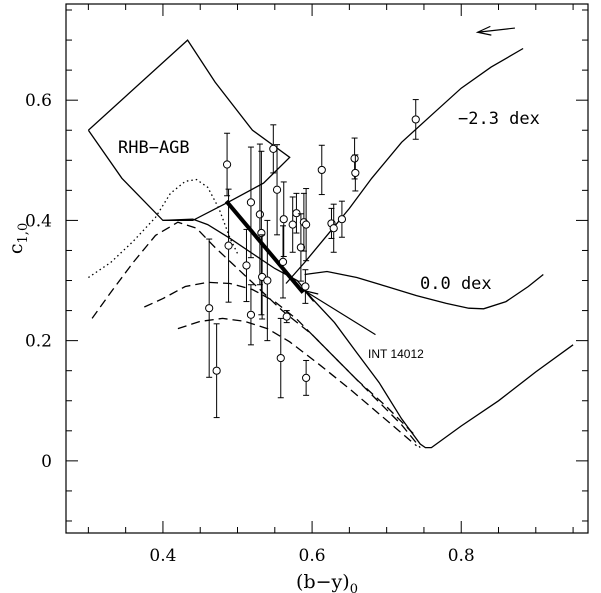  Describe the element at coordinates (154, 148) in the screenshot. I see `rhb-agb-label: RHB−AGB` at that location.